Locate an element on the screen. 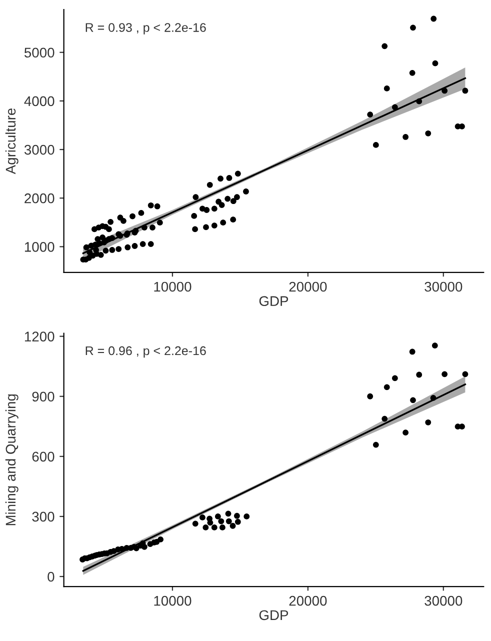  annotation: R = 0.93 , p < 2.2e-16 is located at coordinates (146, 28).